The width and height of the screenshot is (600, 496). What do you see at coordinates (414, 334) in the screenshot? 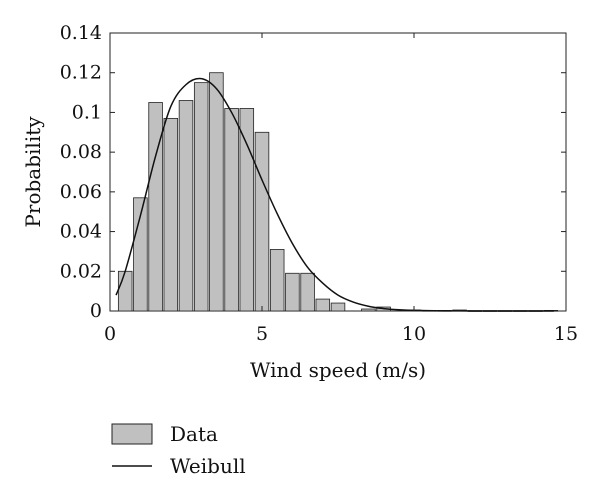
I see `x-tick-label: 10` at bounding box center [414, 334].